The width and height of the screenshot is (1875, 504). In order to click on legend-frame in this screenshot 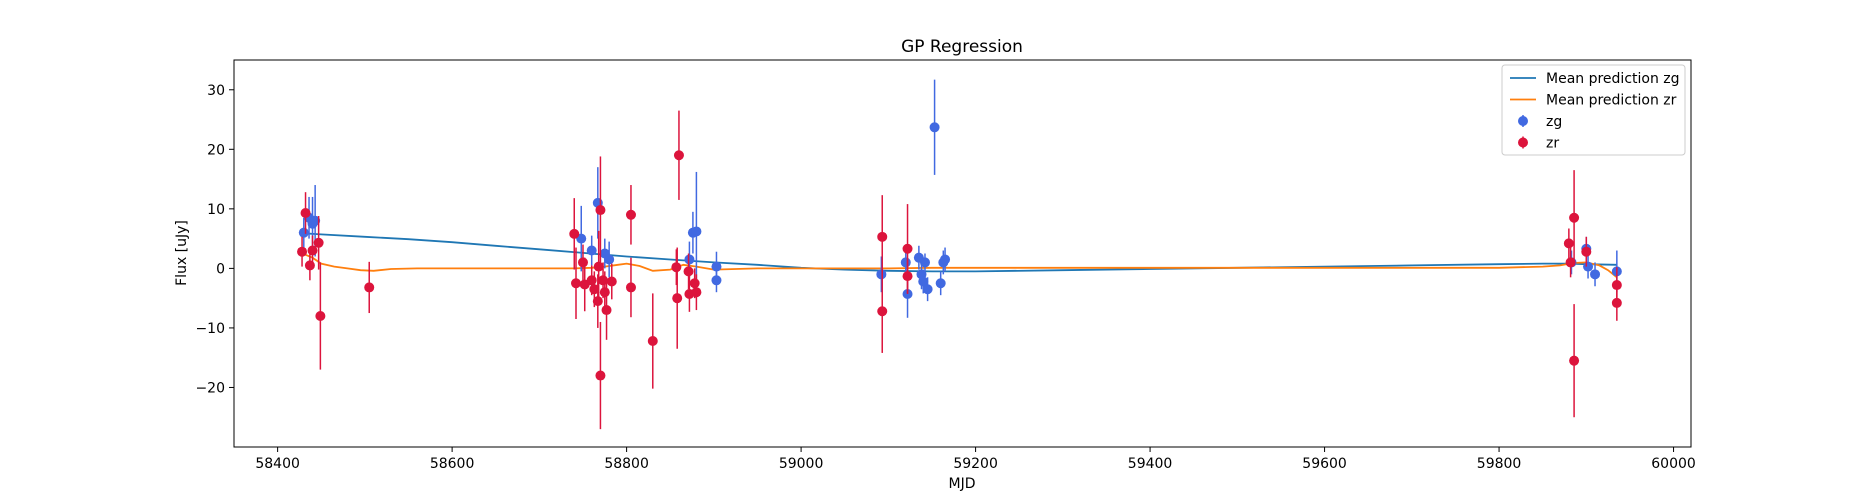, I will do `click(1593, 110)`.